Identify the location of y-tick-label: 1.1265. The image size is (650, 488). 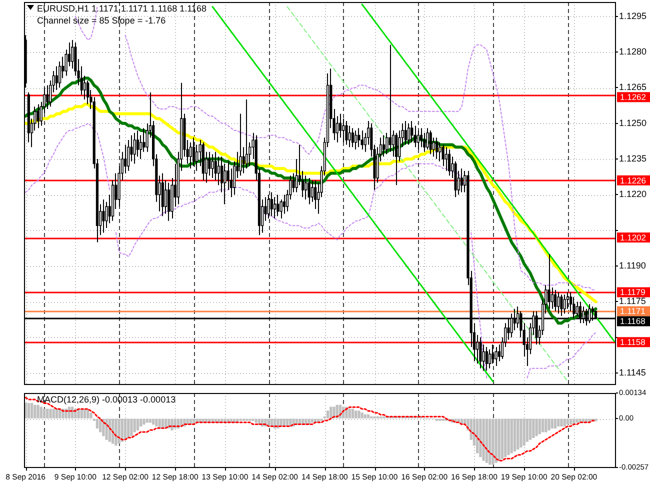
(633, 87).